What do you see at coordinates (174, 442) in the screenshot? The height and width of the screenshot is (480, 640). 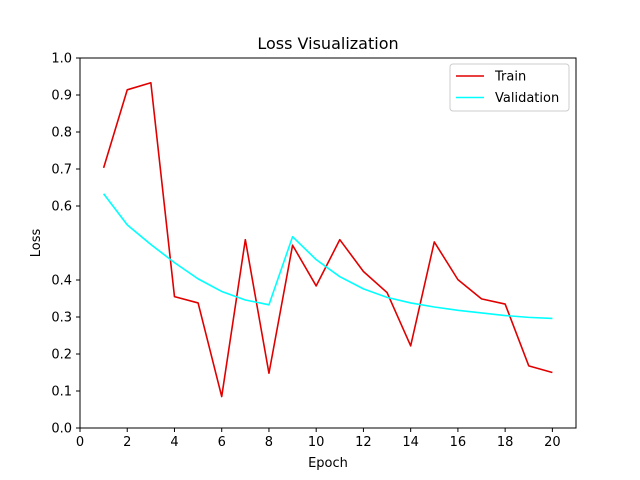 I see `x-tick-label: 4` at bounding box center [174, 442].